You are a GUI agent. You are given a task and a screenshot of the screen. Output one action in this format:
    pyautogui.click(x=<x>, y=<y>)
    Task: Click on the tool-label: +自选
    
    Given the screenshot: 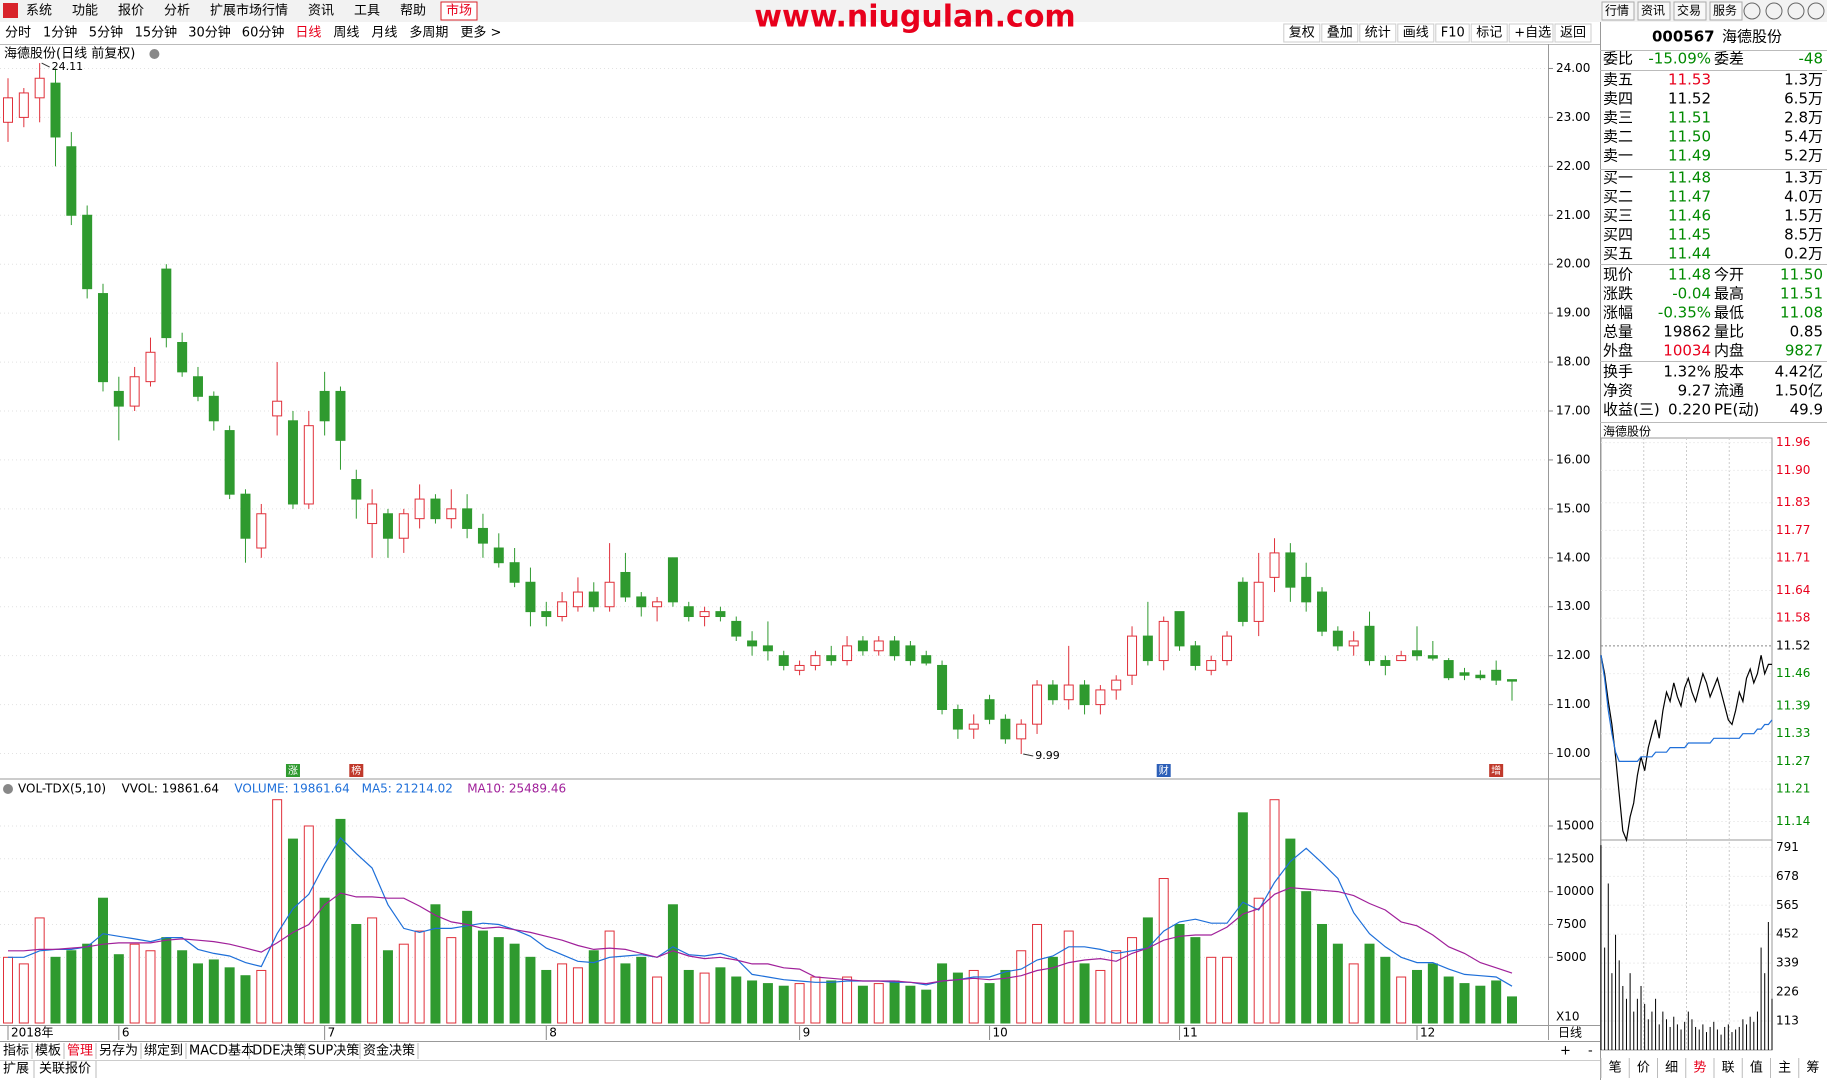 What is the action you would take?
    pyautogui.click(x=1532, y=33)
    